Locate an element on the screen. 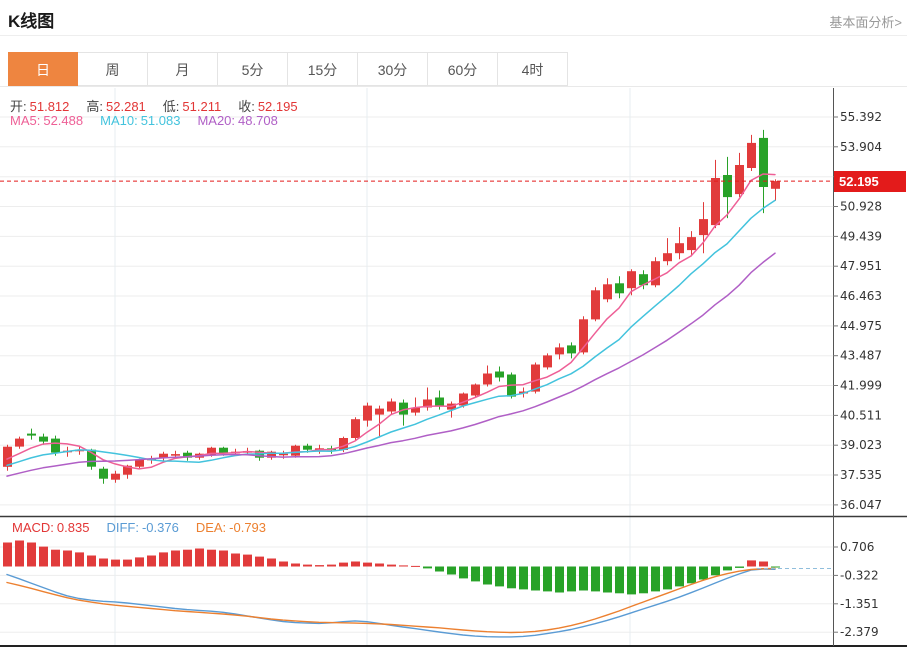 The width and height of the screenshot is (907, 648). tab-15min: 15分 is located at coordinates (323, 69).